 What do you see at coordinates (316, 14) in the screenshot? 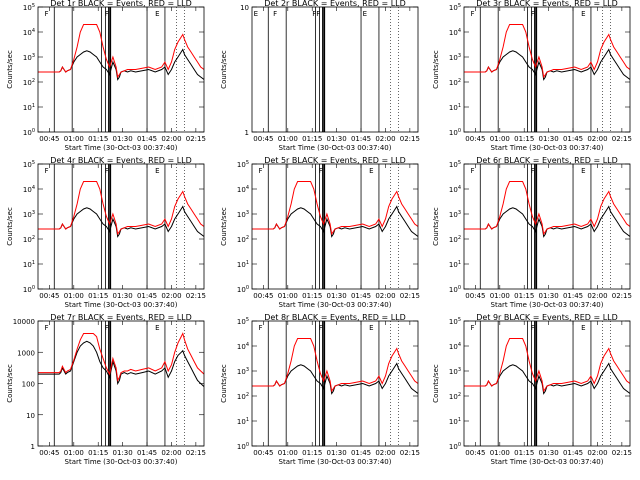
I see `marker-label: FF` at bounding box center [316, 14].